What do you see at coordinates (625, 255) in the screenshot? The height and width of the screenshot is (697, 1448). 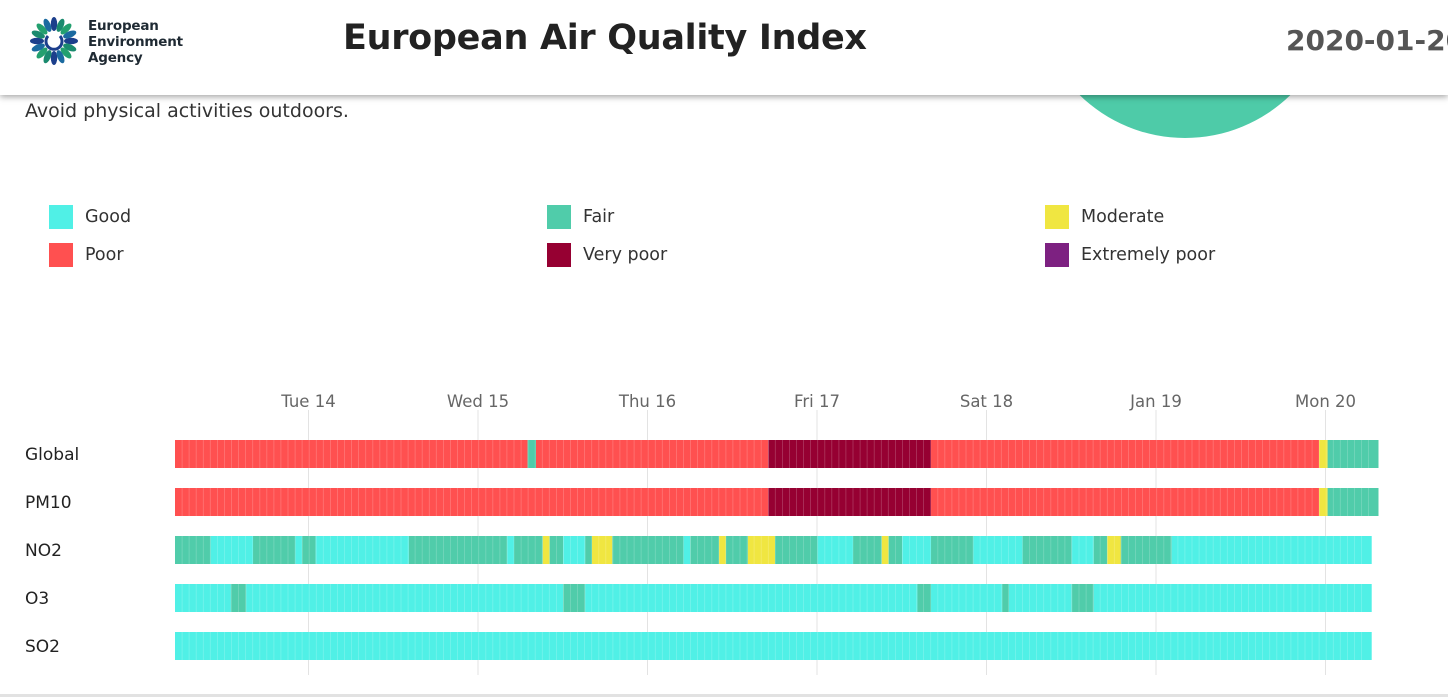 I see `legend-label-very-poor: Very poor` at bounding box center [625, 255].